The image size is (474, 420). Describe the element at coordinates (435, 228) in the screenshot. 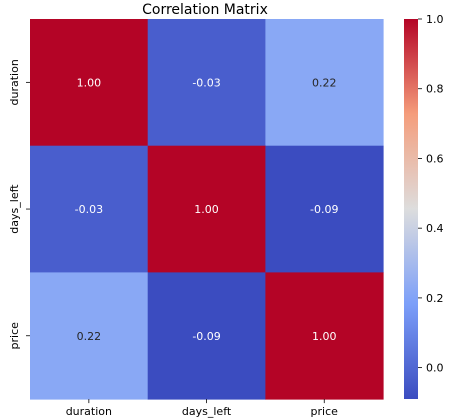

I see `colorbar-tick-label: 0.4` at that location.